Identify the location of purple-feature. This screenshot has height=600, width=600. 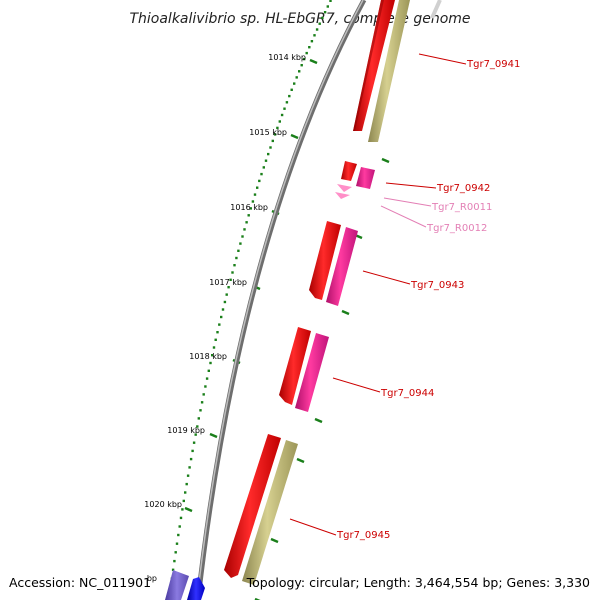
(177, 585).